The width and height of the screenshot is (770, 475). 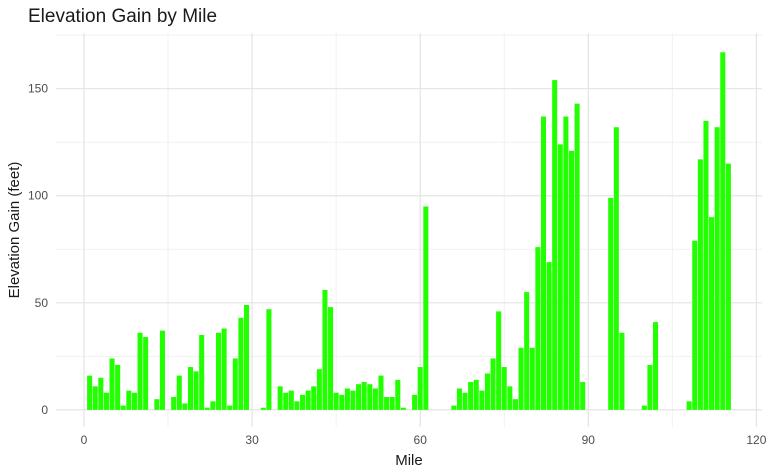 I want to click on x-axis-ticks: 0 30 60 90 120, so click(x=424, y=440).